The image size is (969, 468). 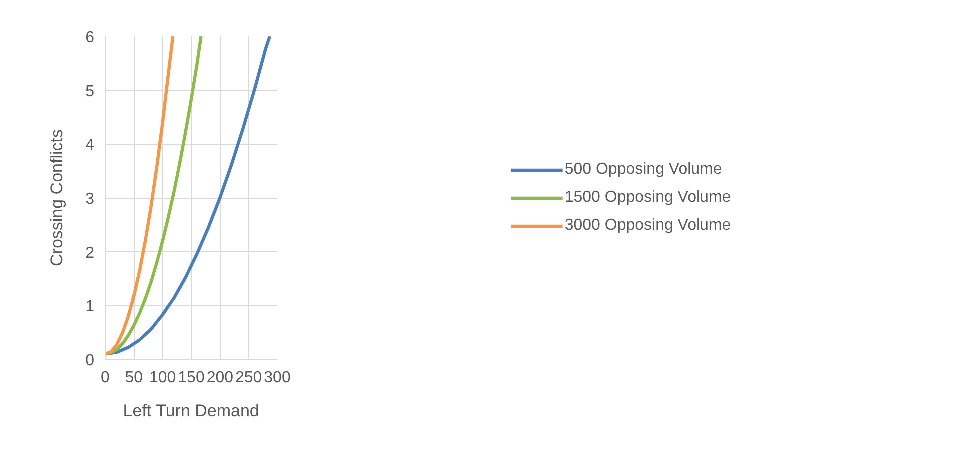 I want to click on x-tick-label: 300, so click(x=277, y=378).